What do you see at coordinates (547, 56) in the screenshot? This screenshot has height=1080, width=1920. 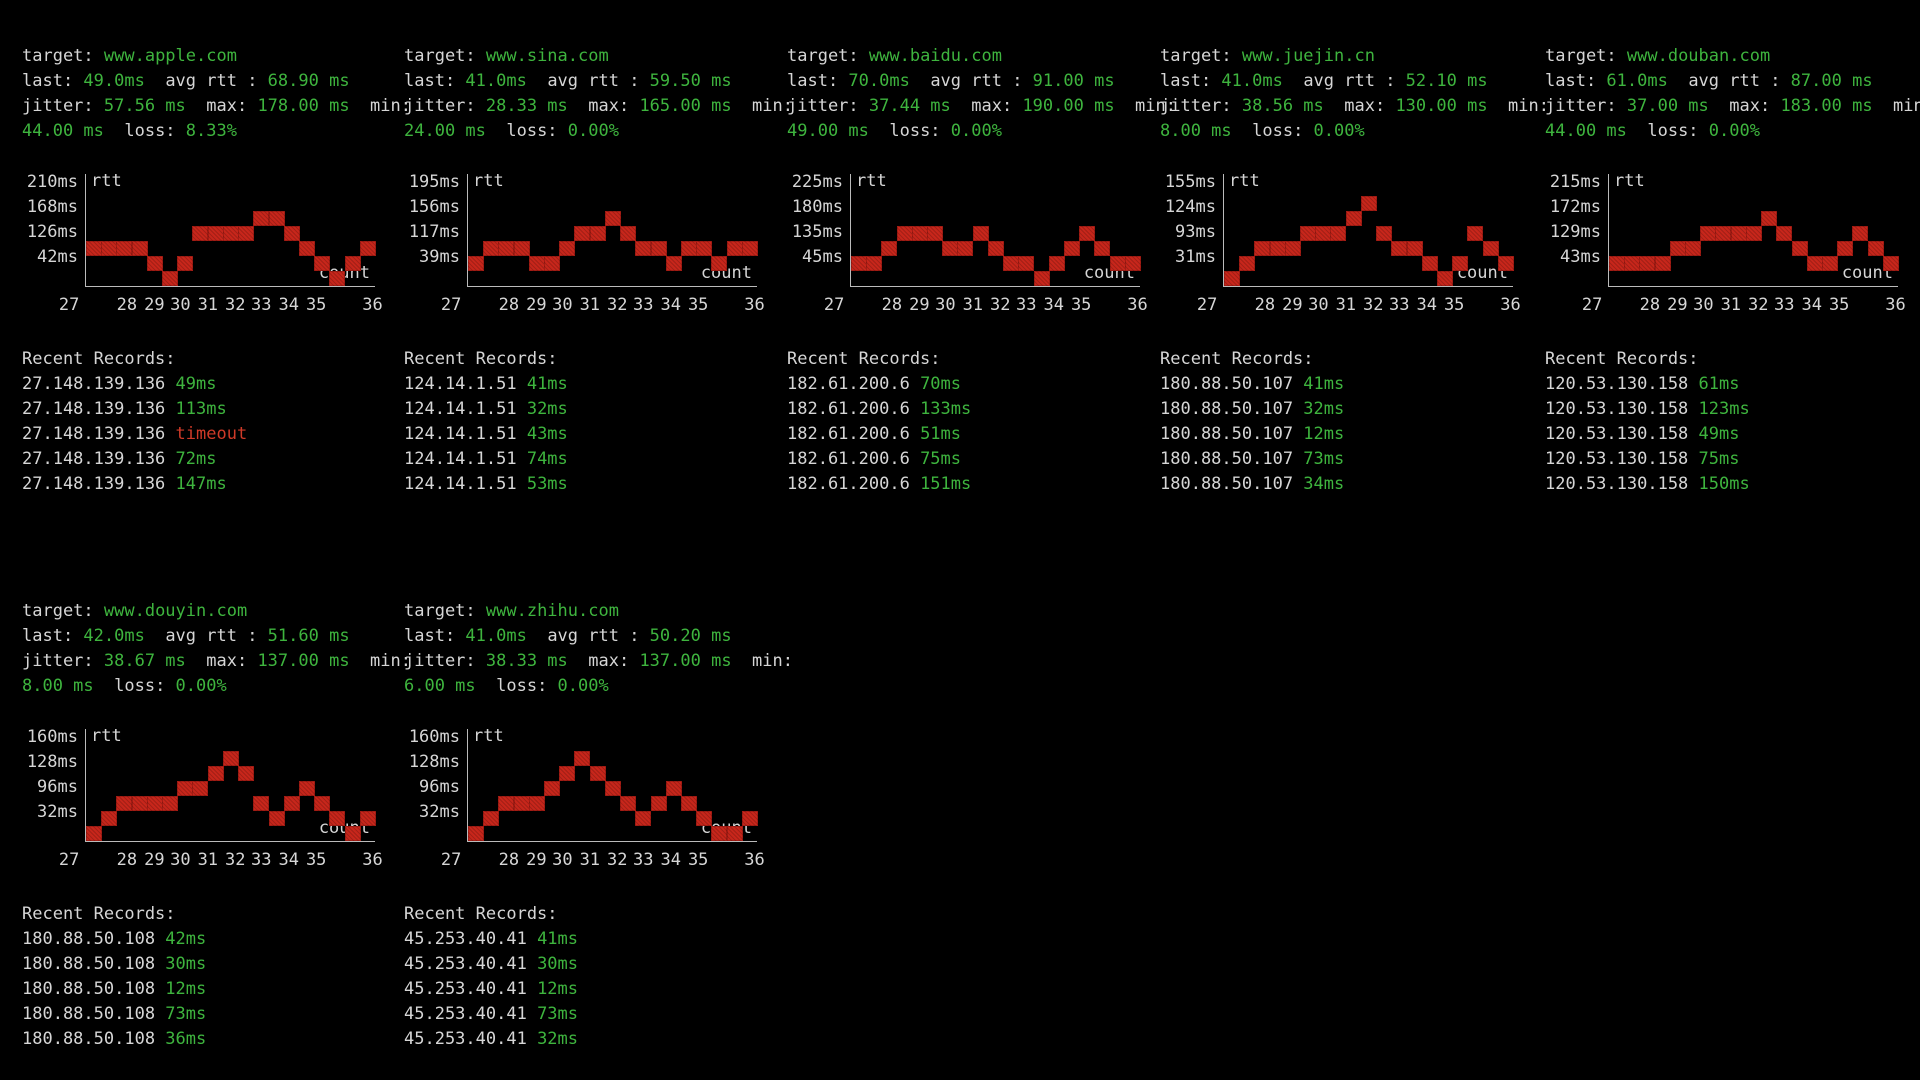 I see `target-host: www.sina.com` at bounding box center [547, 56].